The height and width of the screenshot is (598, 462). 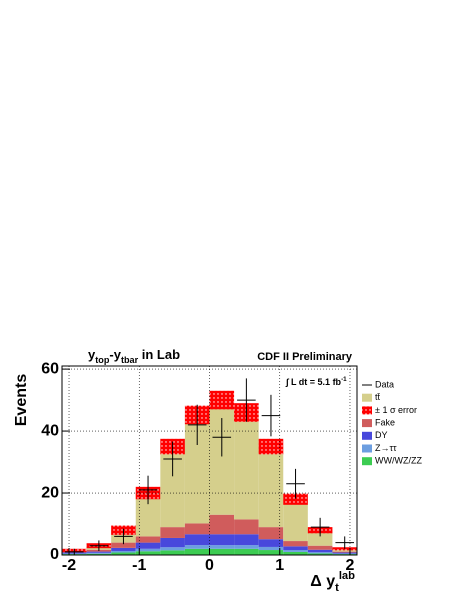 What do you see at coordinates (92, 354) in the screenshot?
I see `text-part: y` at bounding box center [92, 354].